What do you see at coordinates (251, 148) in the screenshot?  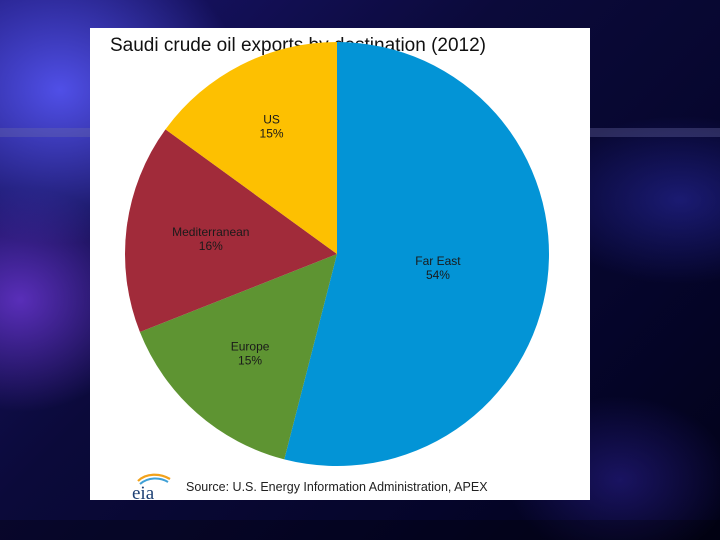 I see `pie-slice-us` at bounding box center [251, 148].